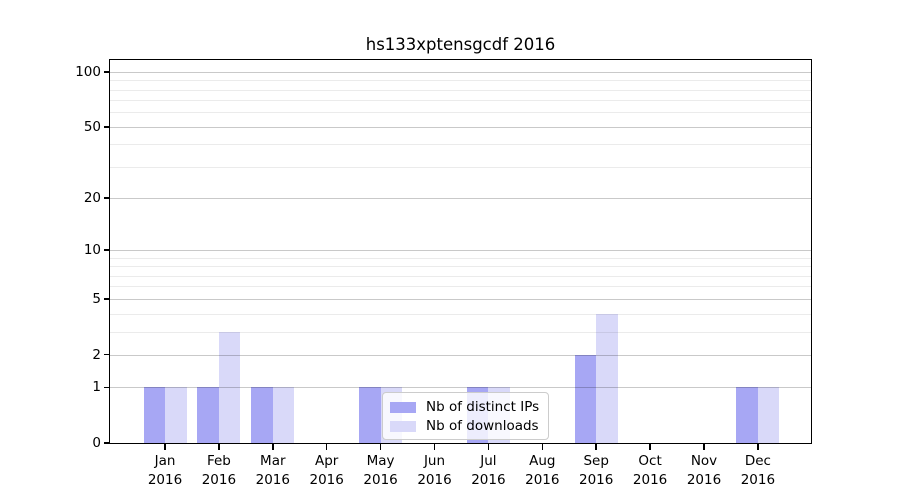 The height and width of the screenshot is (500, 900). I want to click on x-tick-label-jan-2016: Jan 2016, so click(165, 470).